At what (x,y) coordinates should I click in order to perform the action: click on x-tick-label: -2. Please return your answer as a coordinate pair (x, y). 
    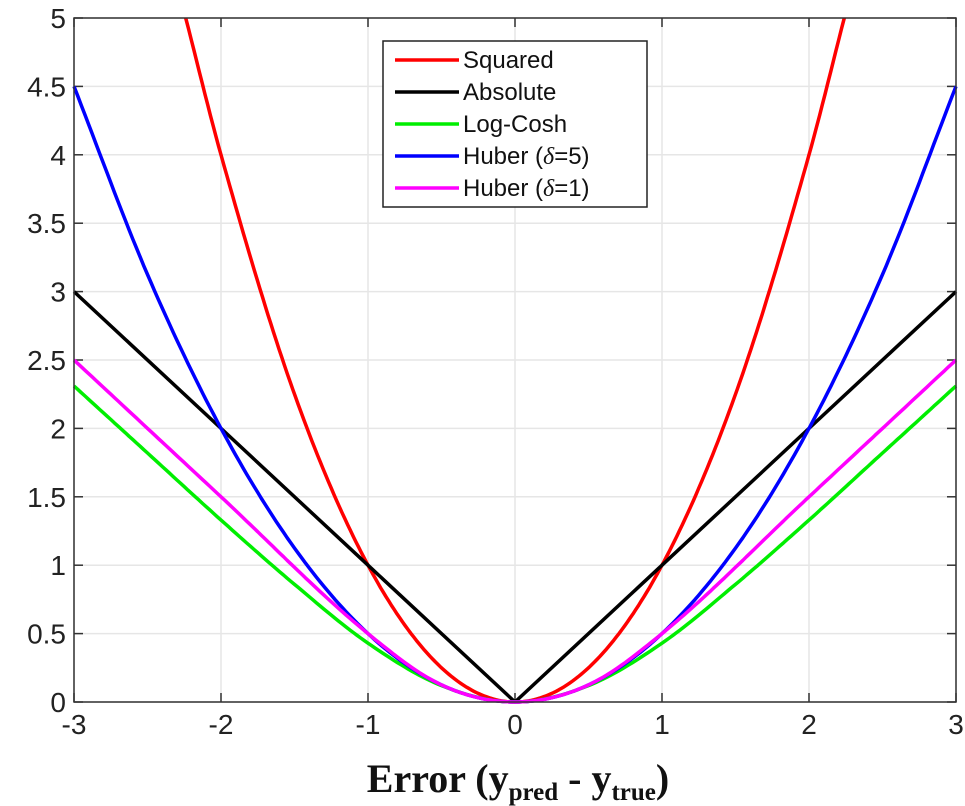
    Looking at the image, I should click on (221, 724).